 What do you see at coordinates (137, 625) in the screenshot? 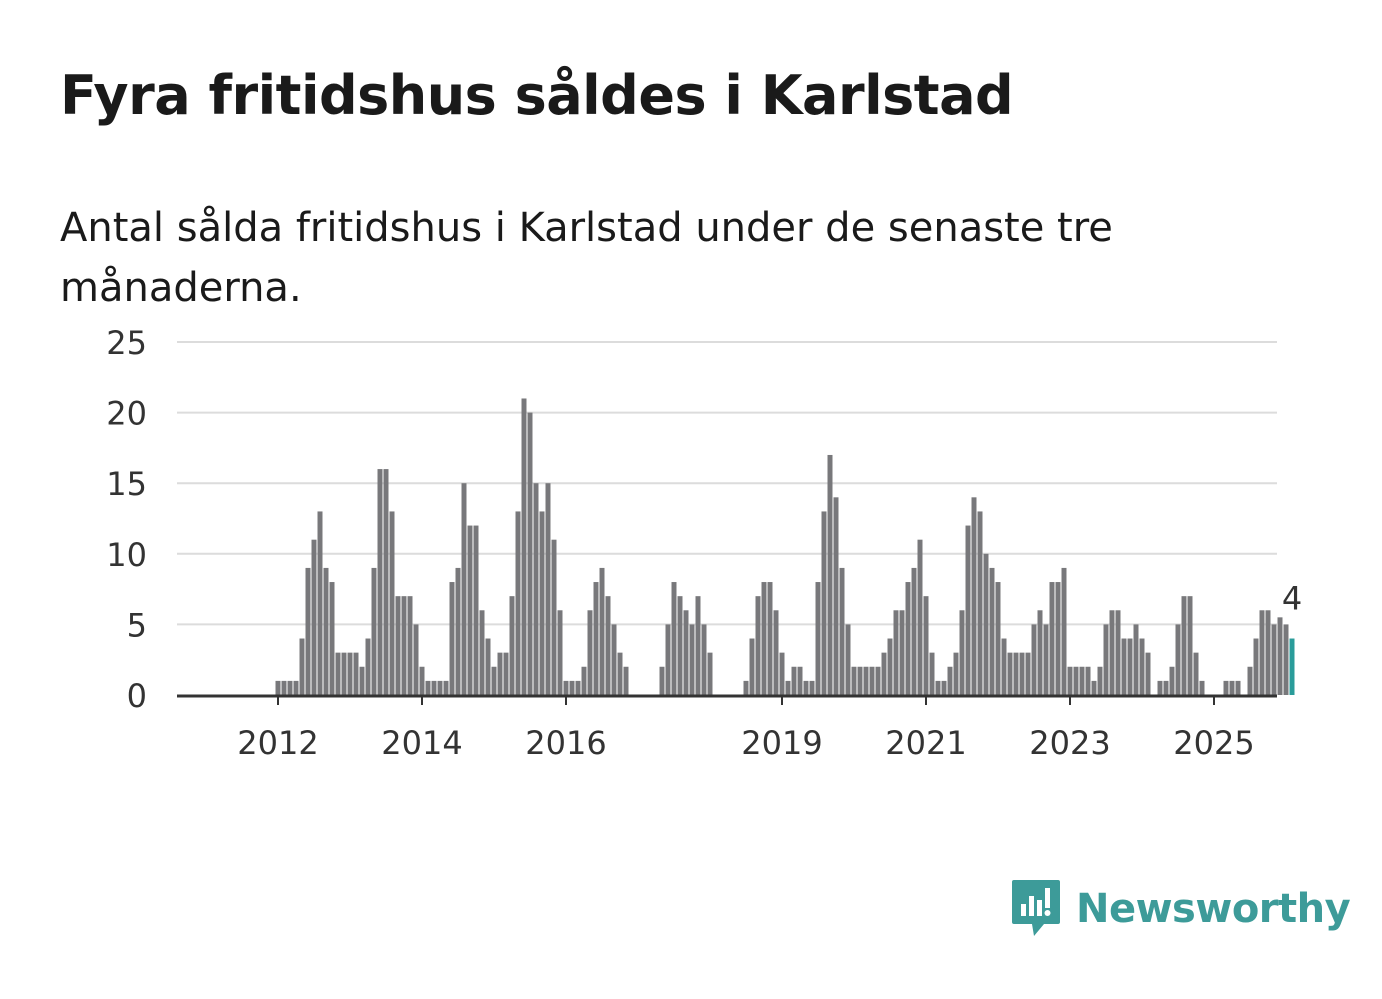
I see `y-tick-label: 5` at bounding box center [137, 625].